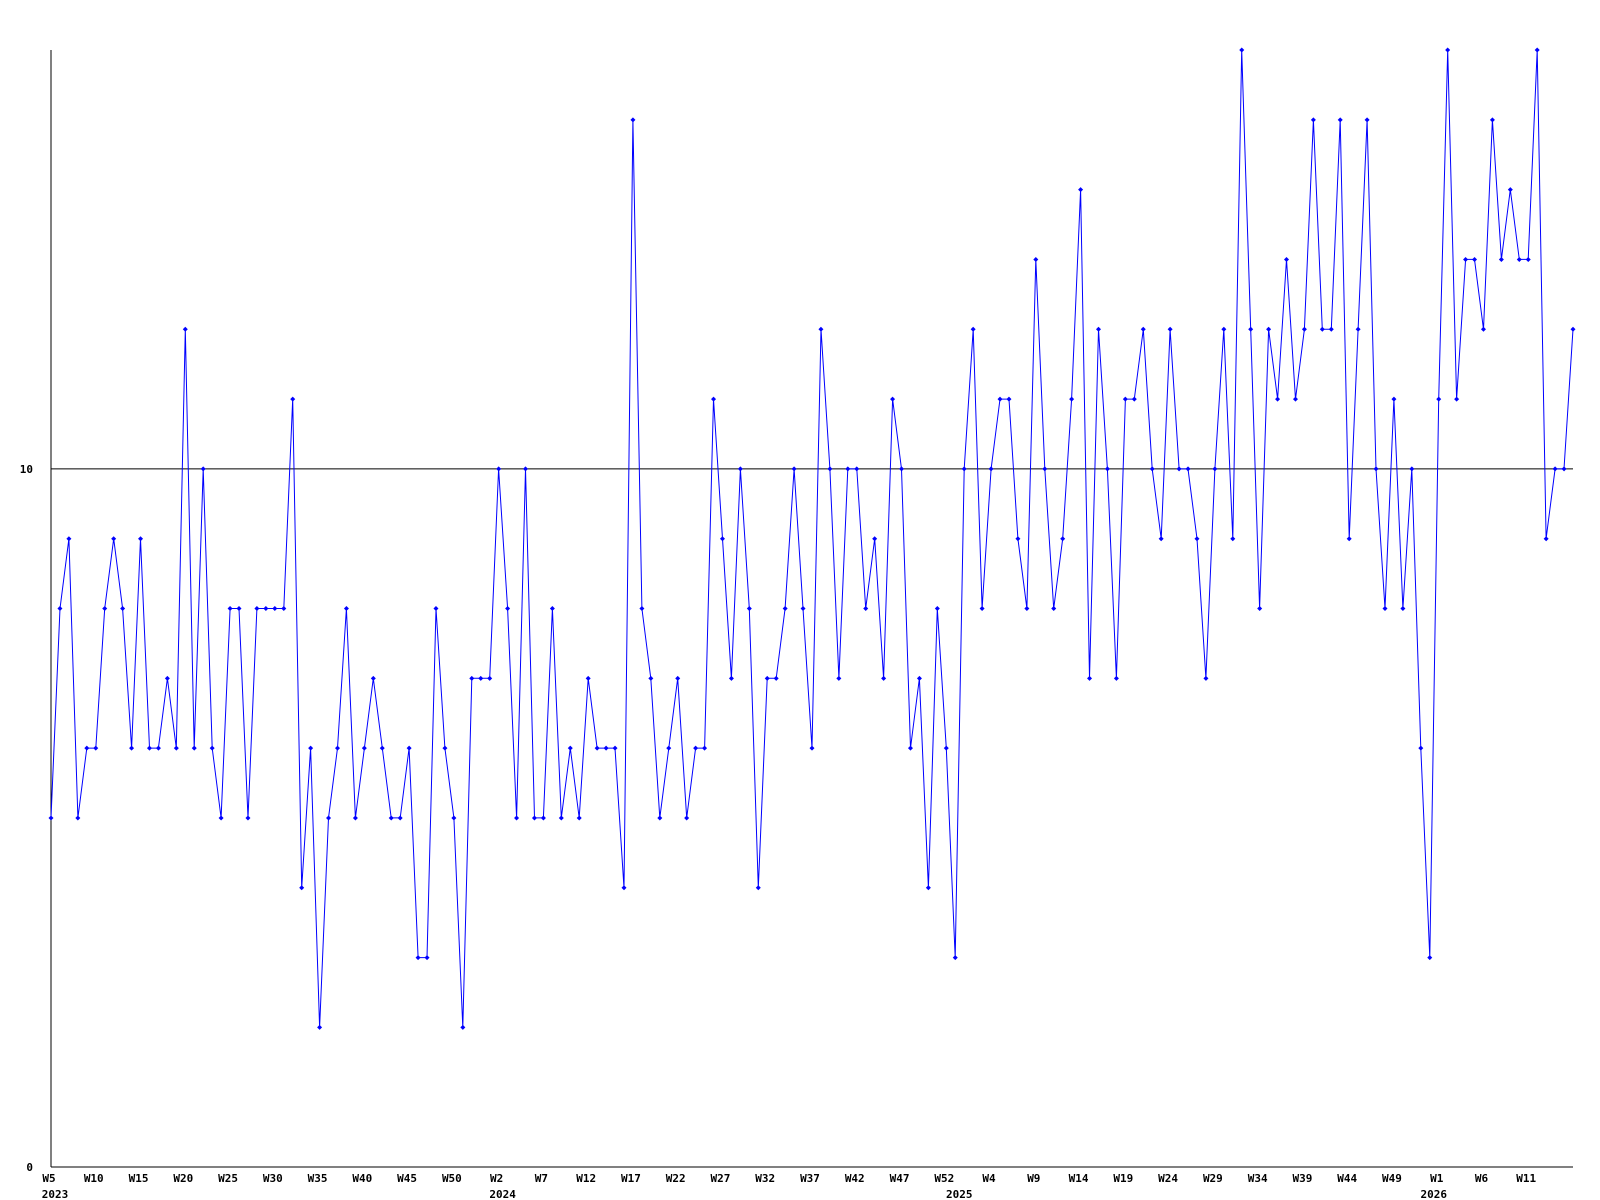 This screenshot has height=1200, width=1600. What do you see at coordinates (94, 1178) in the screenshot?
I see `x-tick-label: W10` at bounding box center [94, 1178].